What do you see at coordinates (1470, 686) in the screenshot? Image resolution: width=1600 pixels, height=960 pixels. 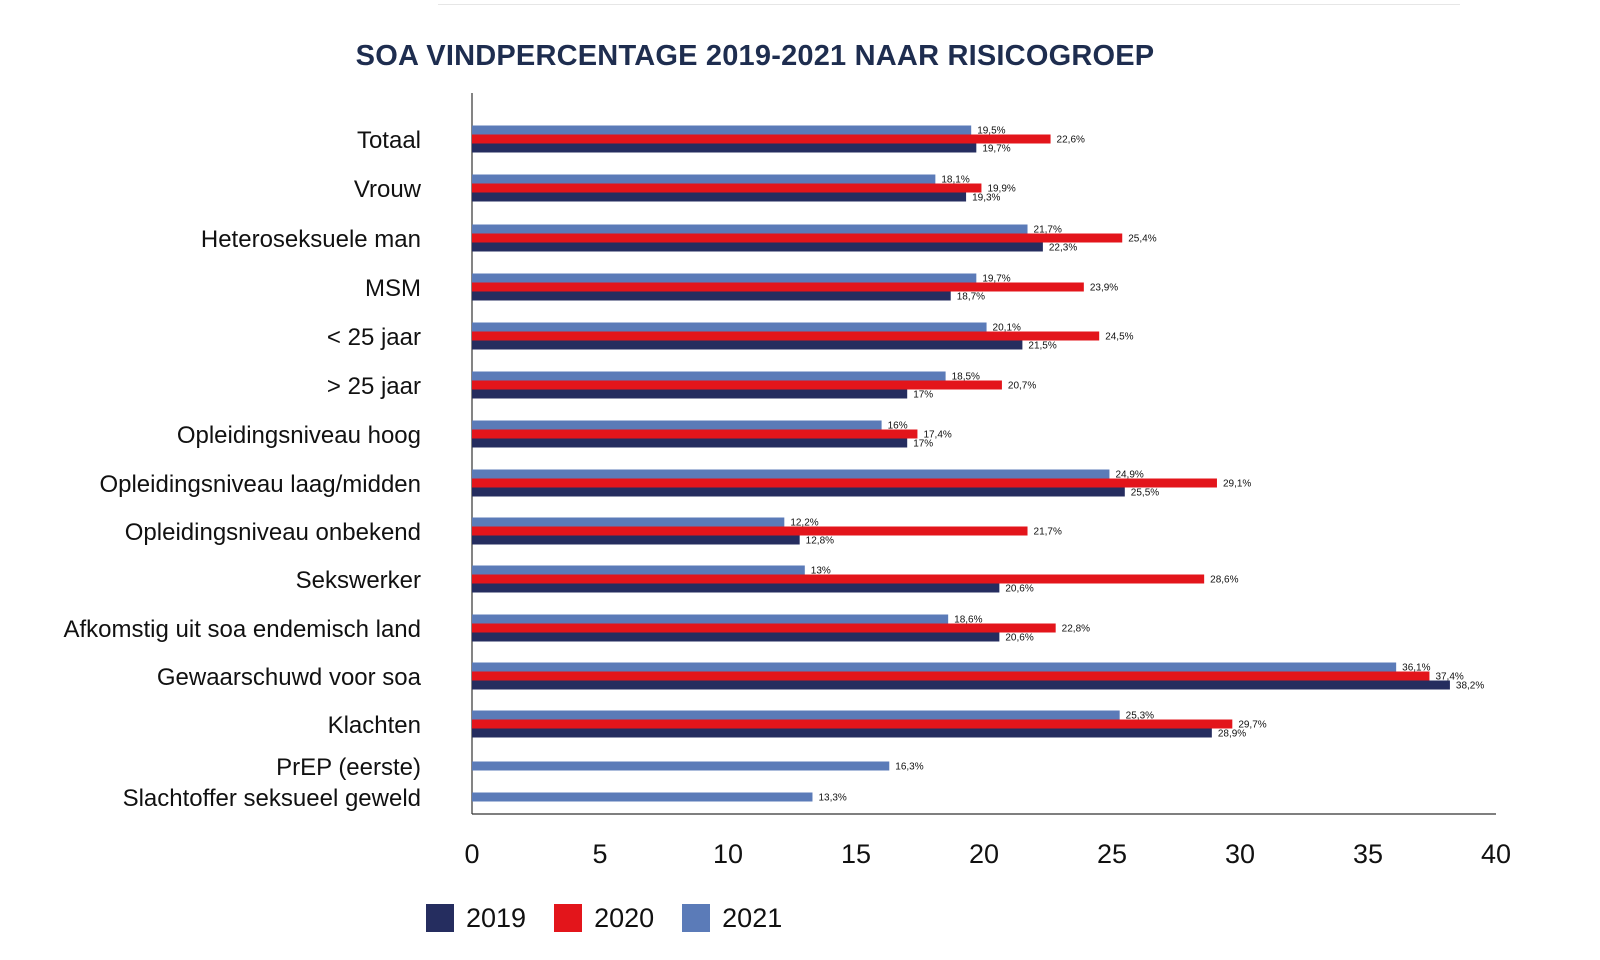 I see `data-label-2019: 38,2%` at bounding box center [1470, 686].